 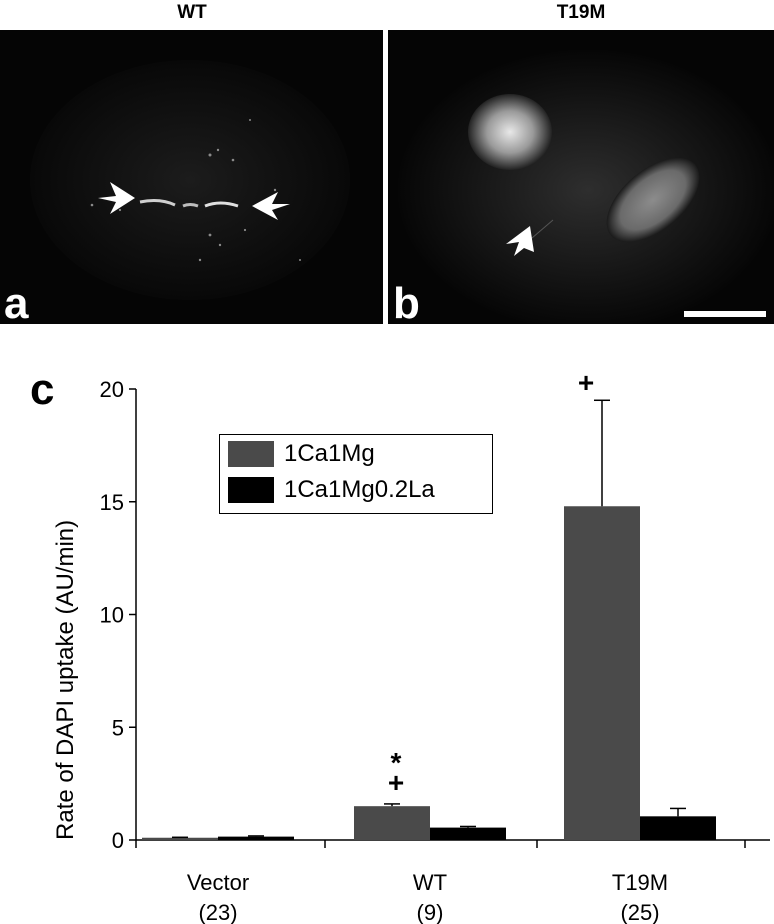 What do you see at coordinates (430, 882) in the screenshot?
I see `x-category-label-wt: WT` at bounding box center [430, 882].